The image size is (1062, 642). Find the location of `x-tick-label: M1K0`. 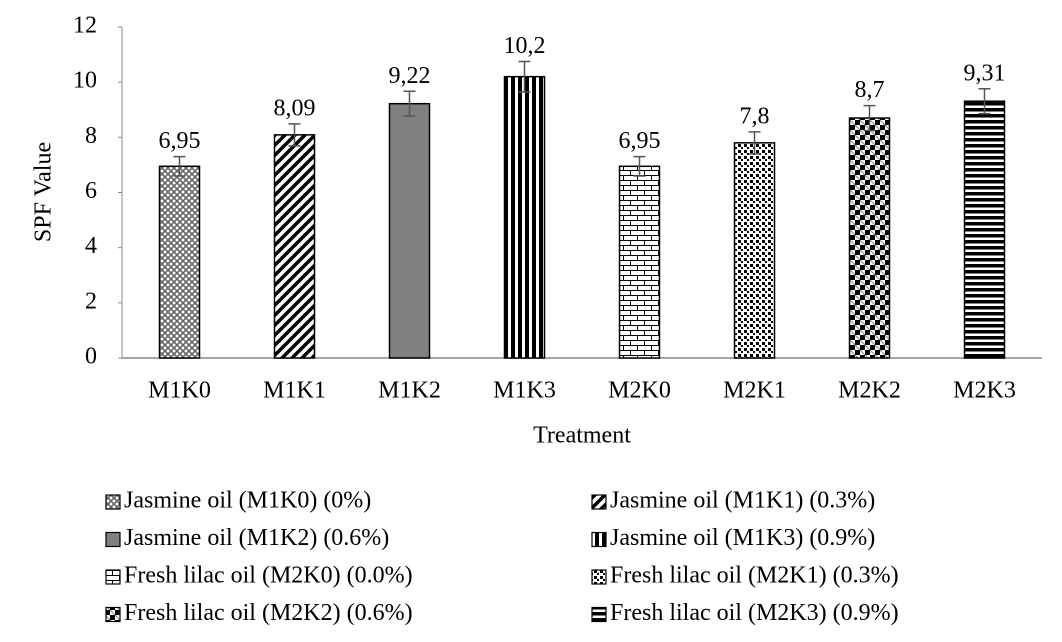

x-tick-label: M1K0 is located at coordinates (179, 391).